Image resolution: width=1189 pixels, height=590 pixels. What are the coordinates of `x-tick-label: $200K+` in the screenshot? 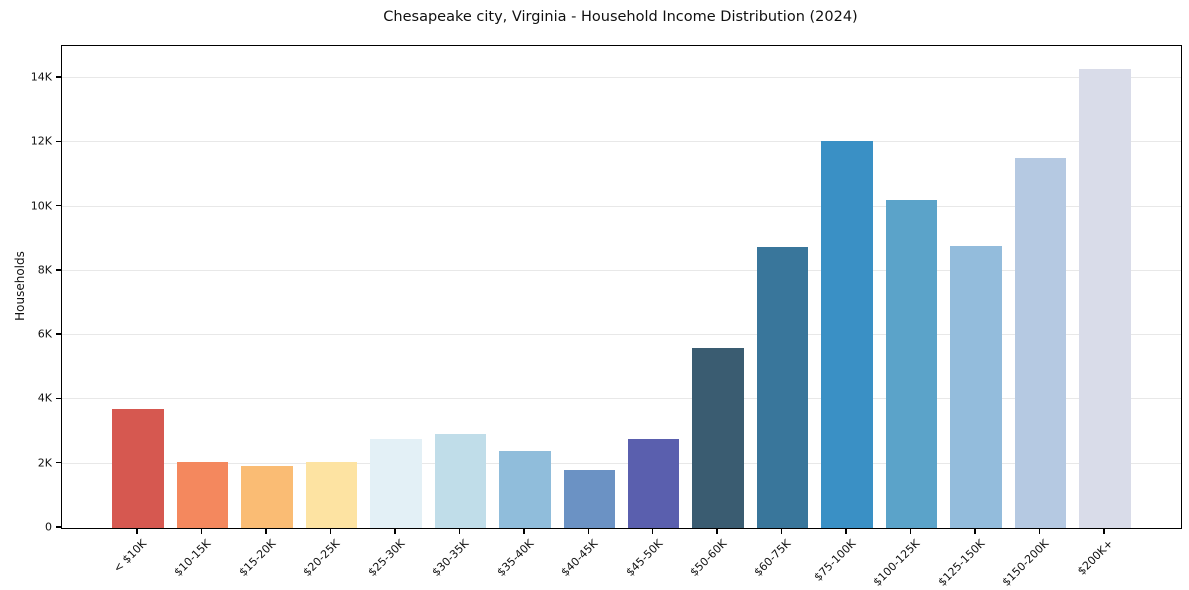 It's located at (1095, 557).